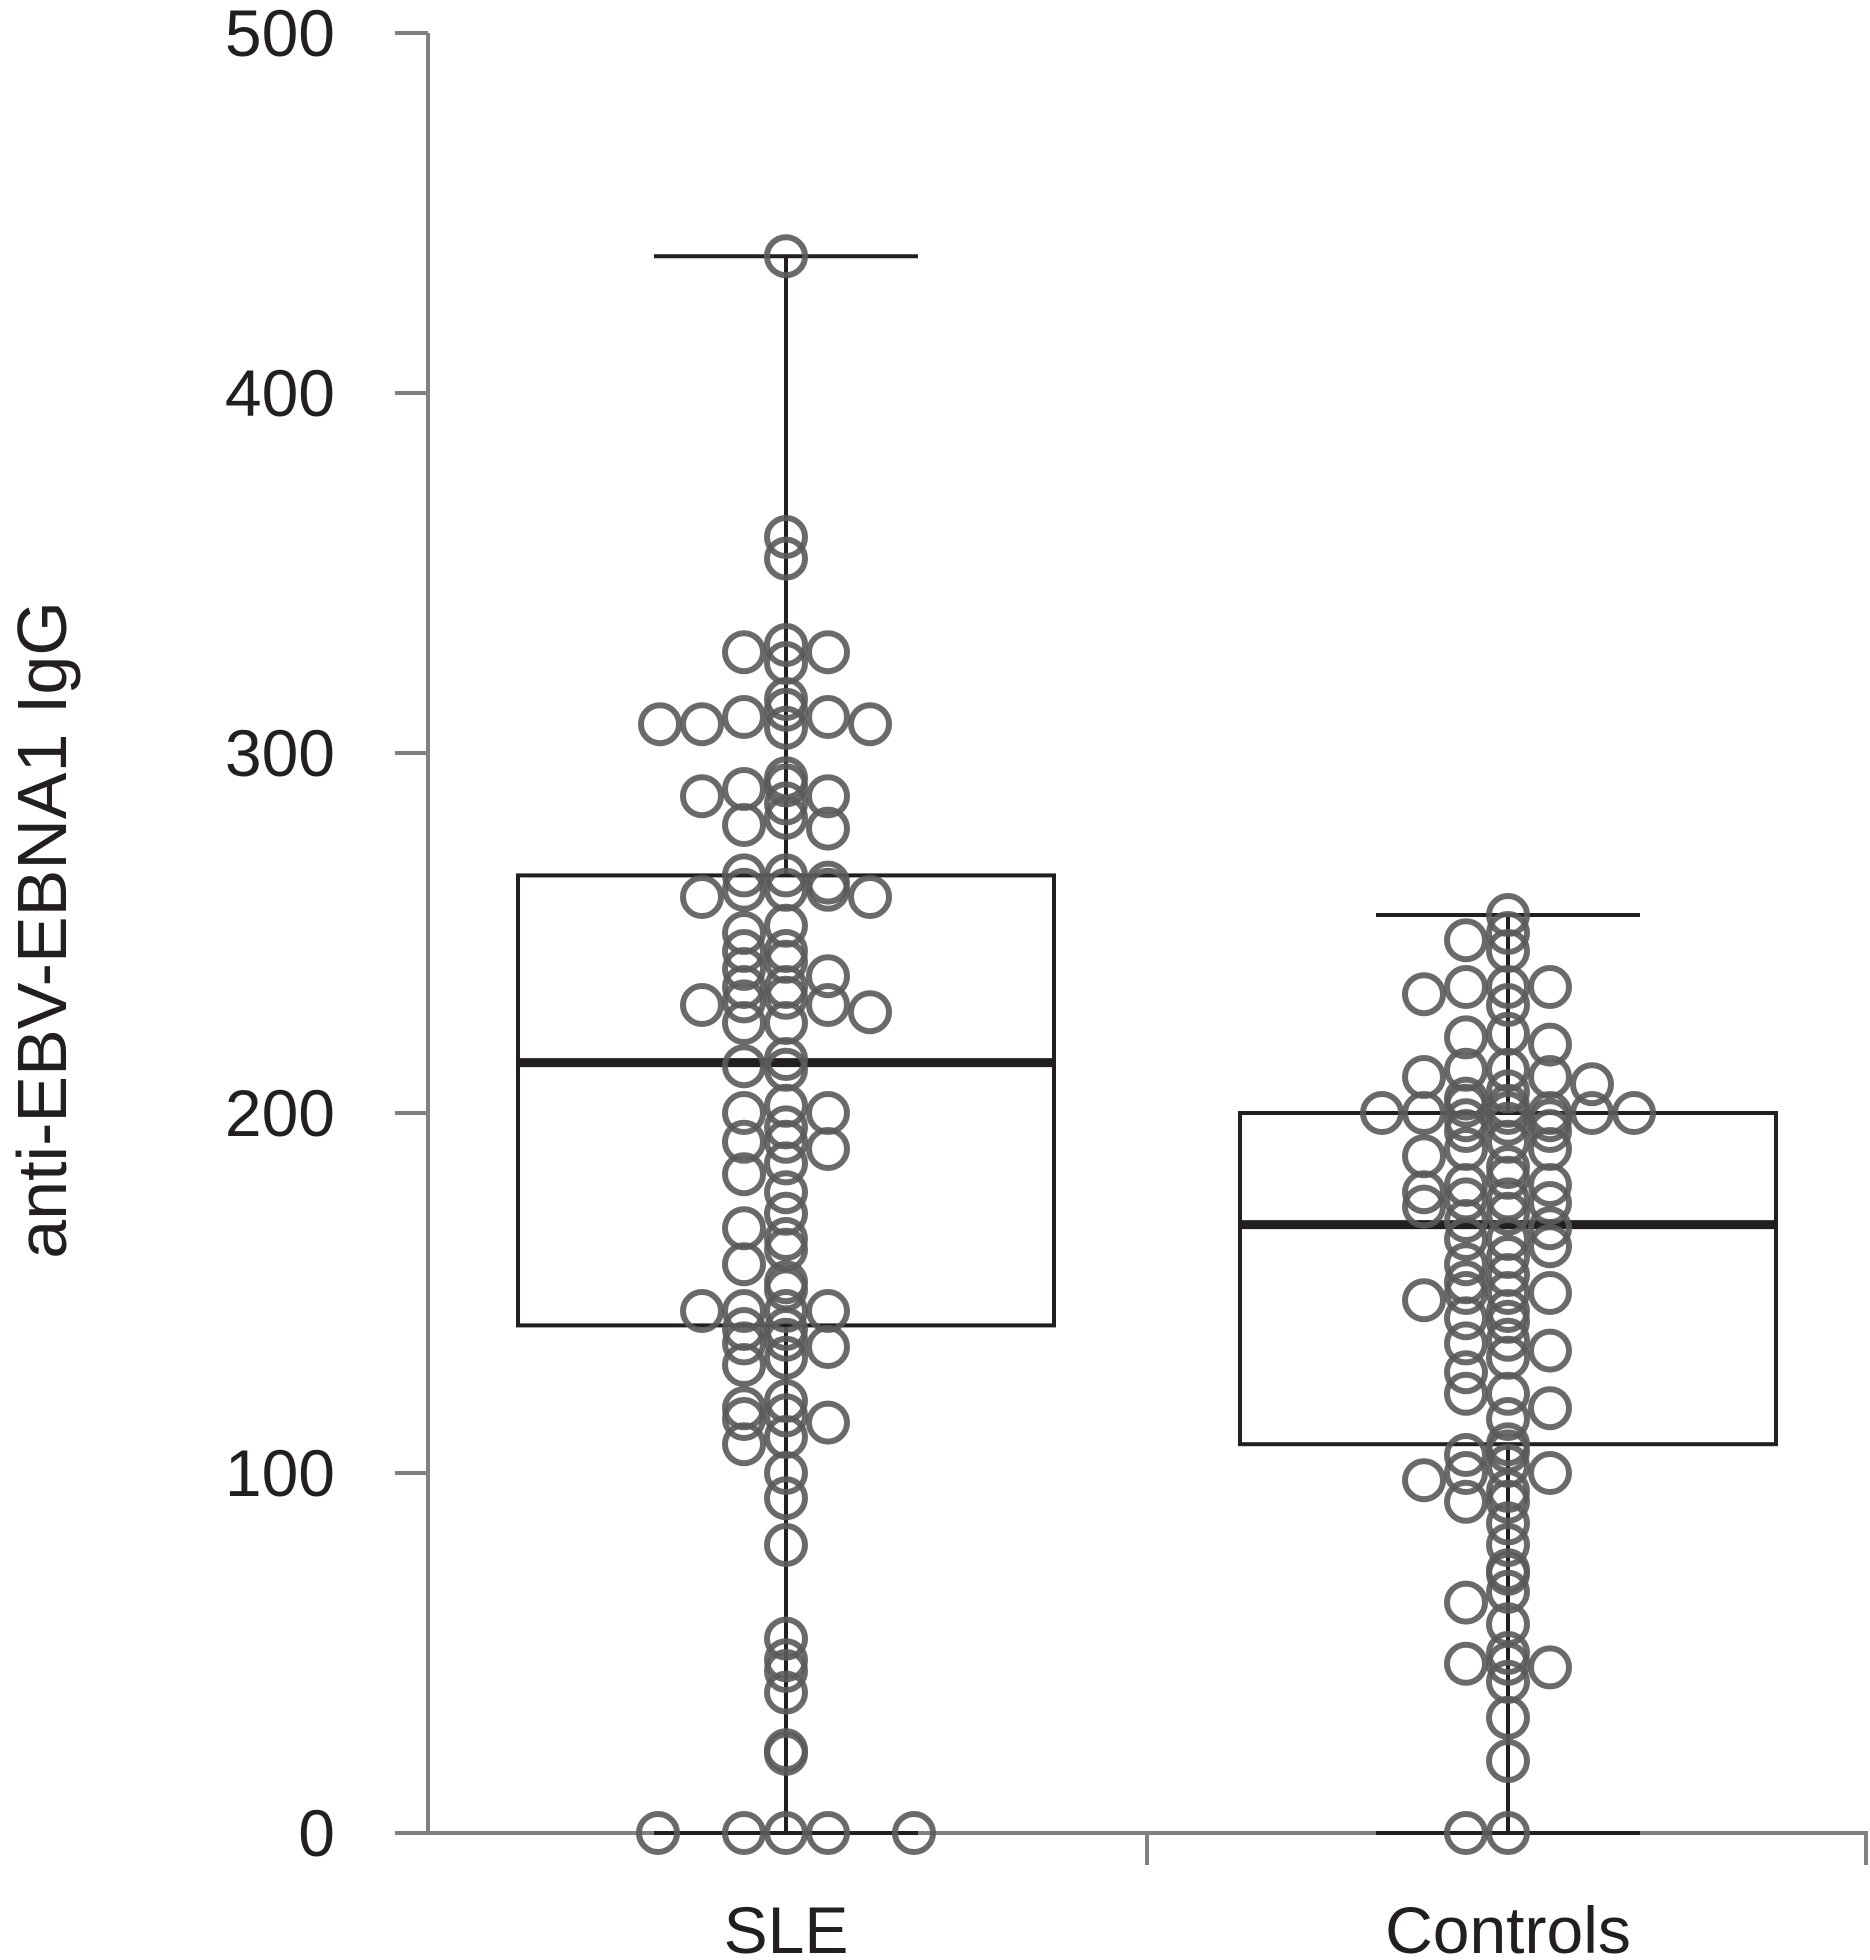 The image size is (1870, 1960). What do you see at coordinates (280, 1113) in the screenshot?
I see `y-tick-label: 200` at bounding box center [280, 1113].